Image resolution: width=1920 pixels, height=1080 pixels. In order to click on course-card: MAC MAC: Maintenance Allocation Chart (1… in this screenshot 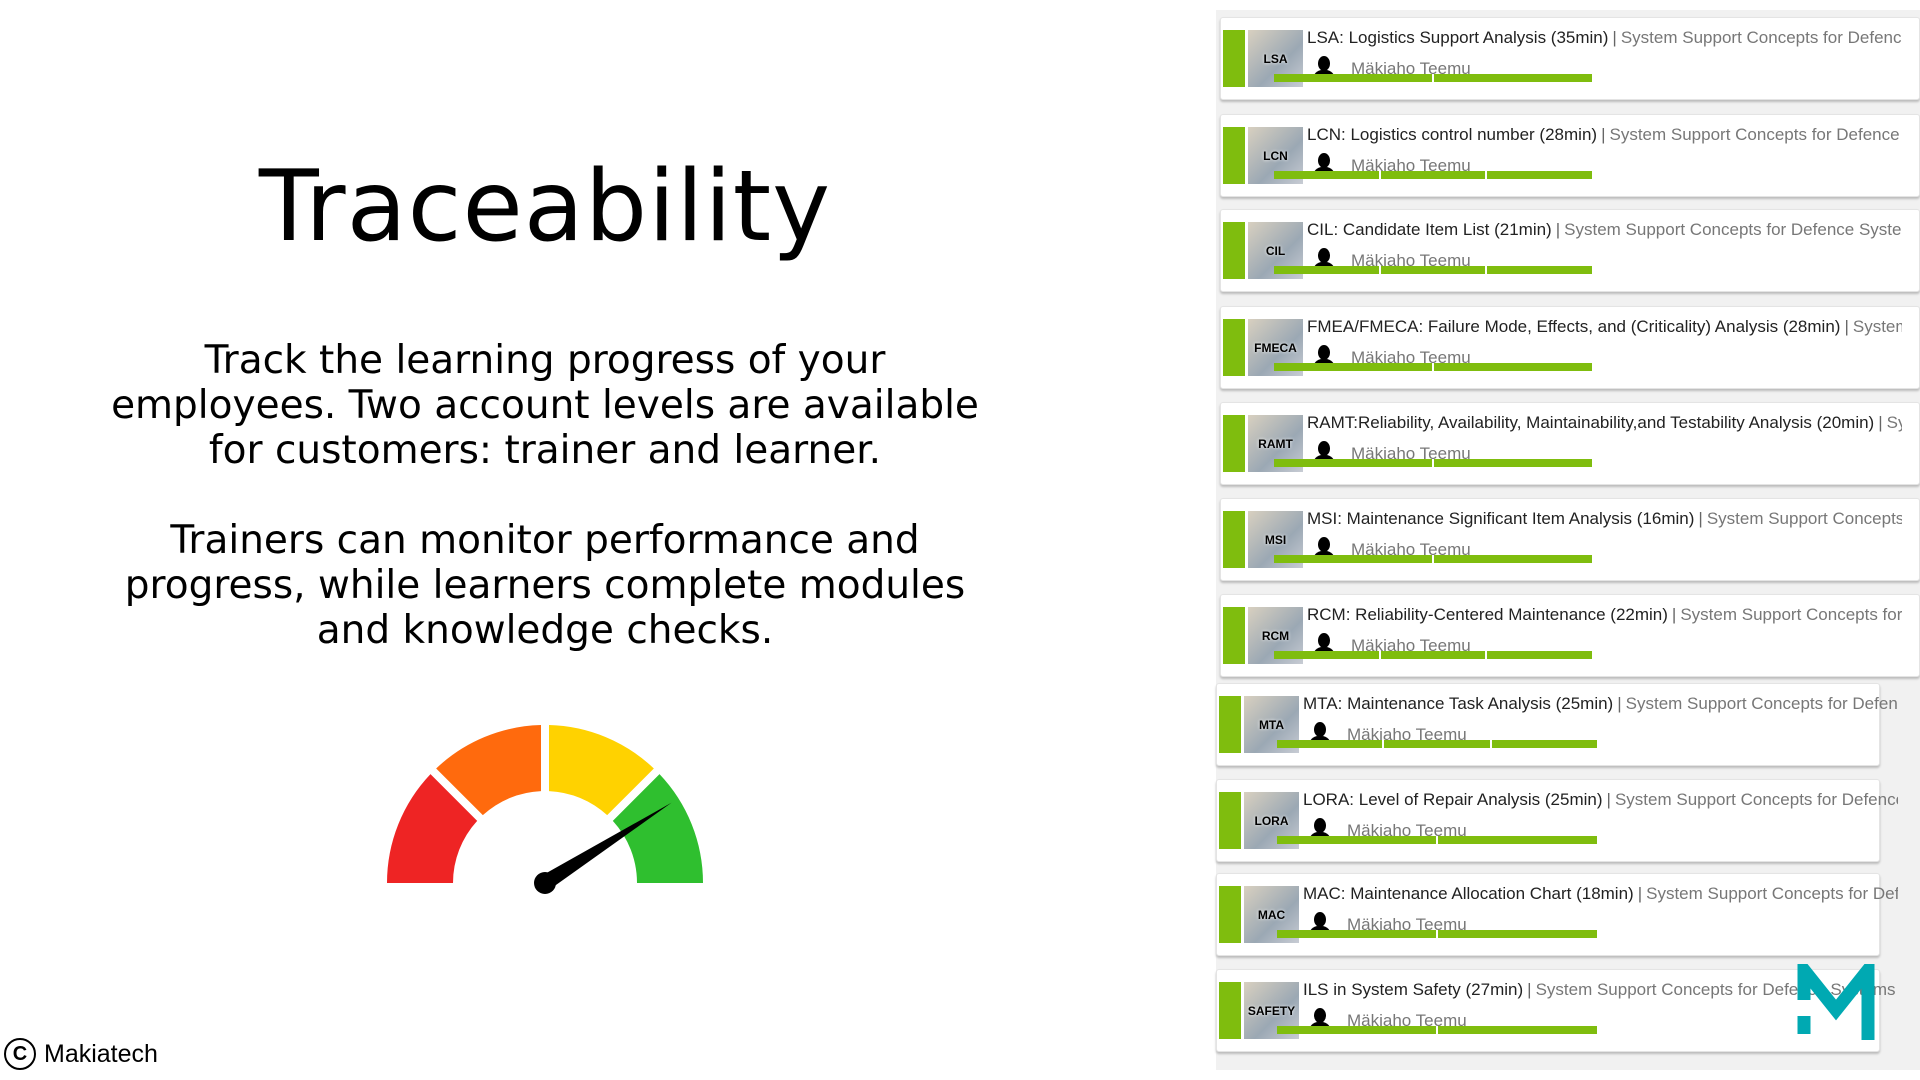, I will do `click(1557, 914)`.